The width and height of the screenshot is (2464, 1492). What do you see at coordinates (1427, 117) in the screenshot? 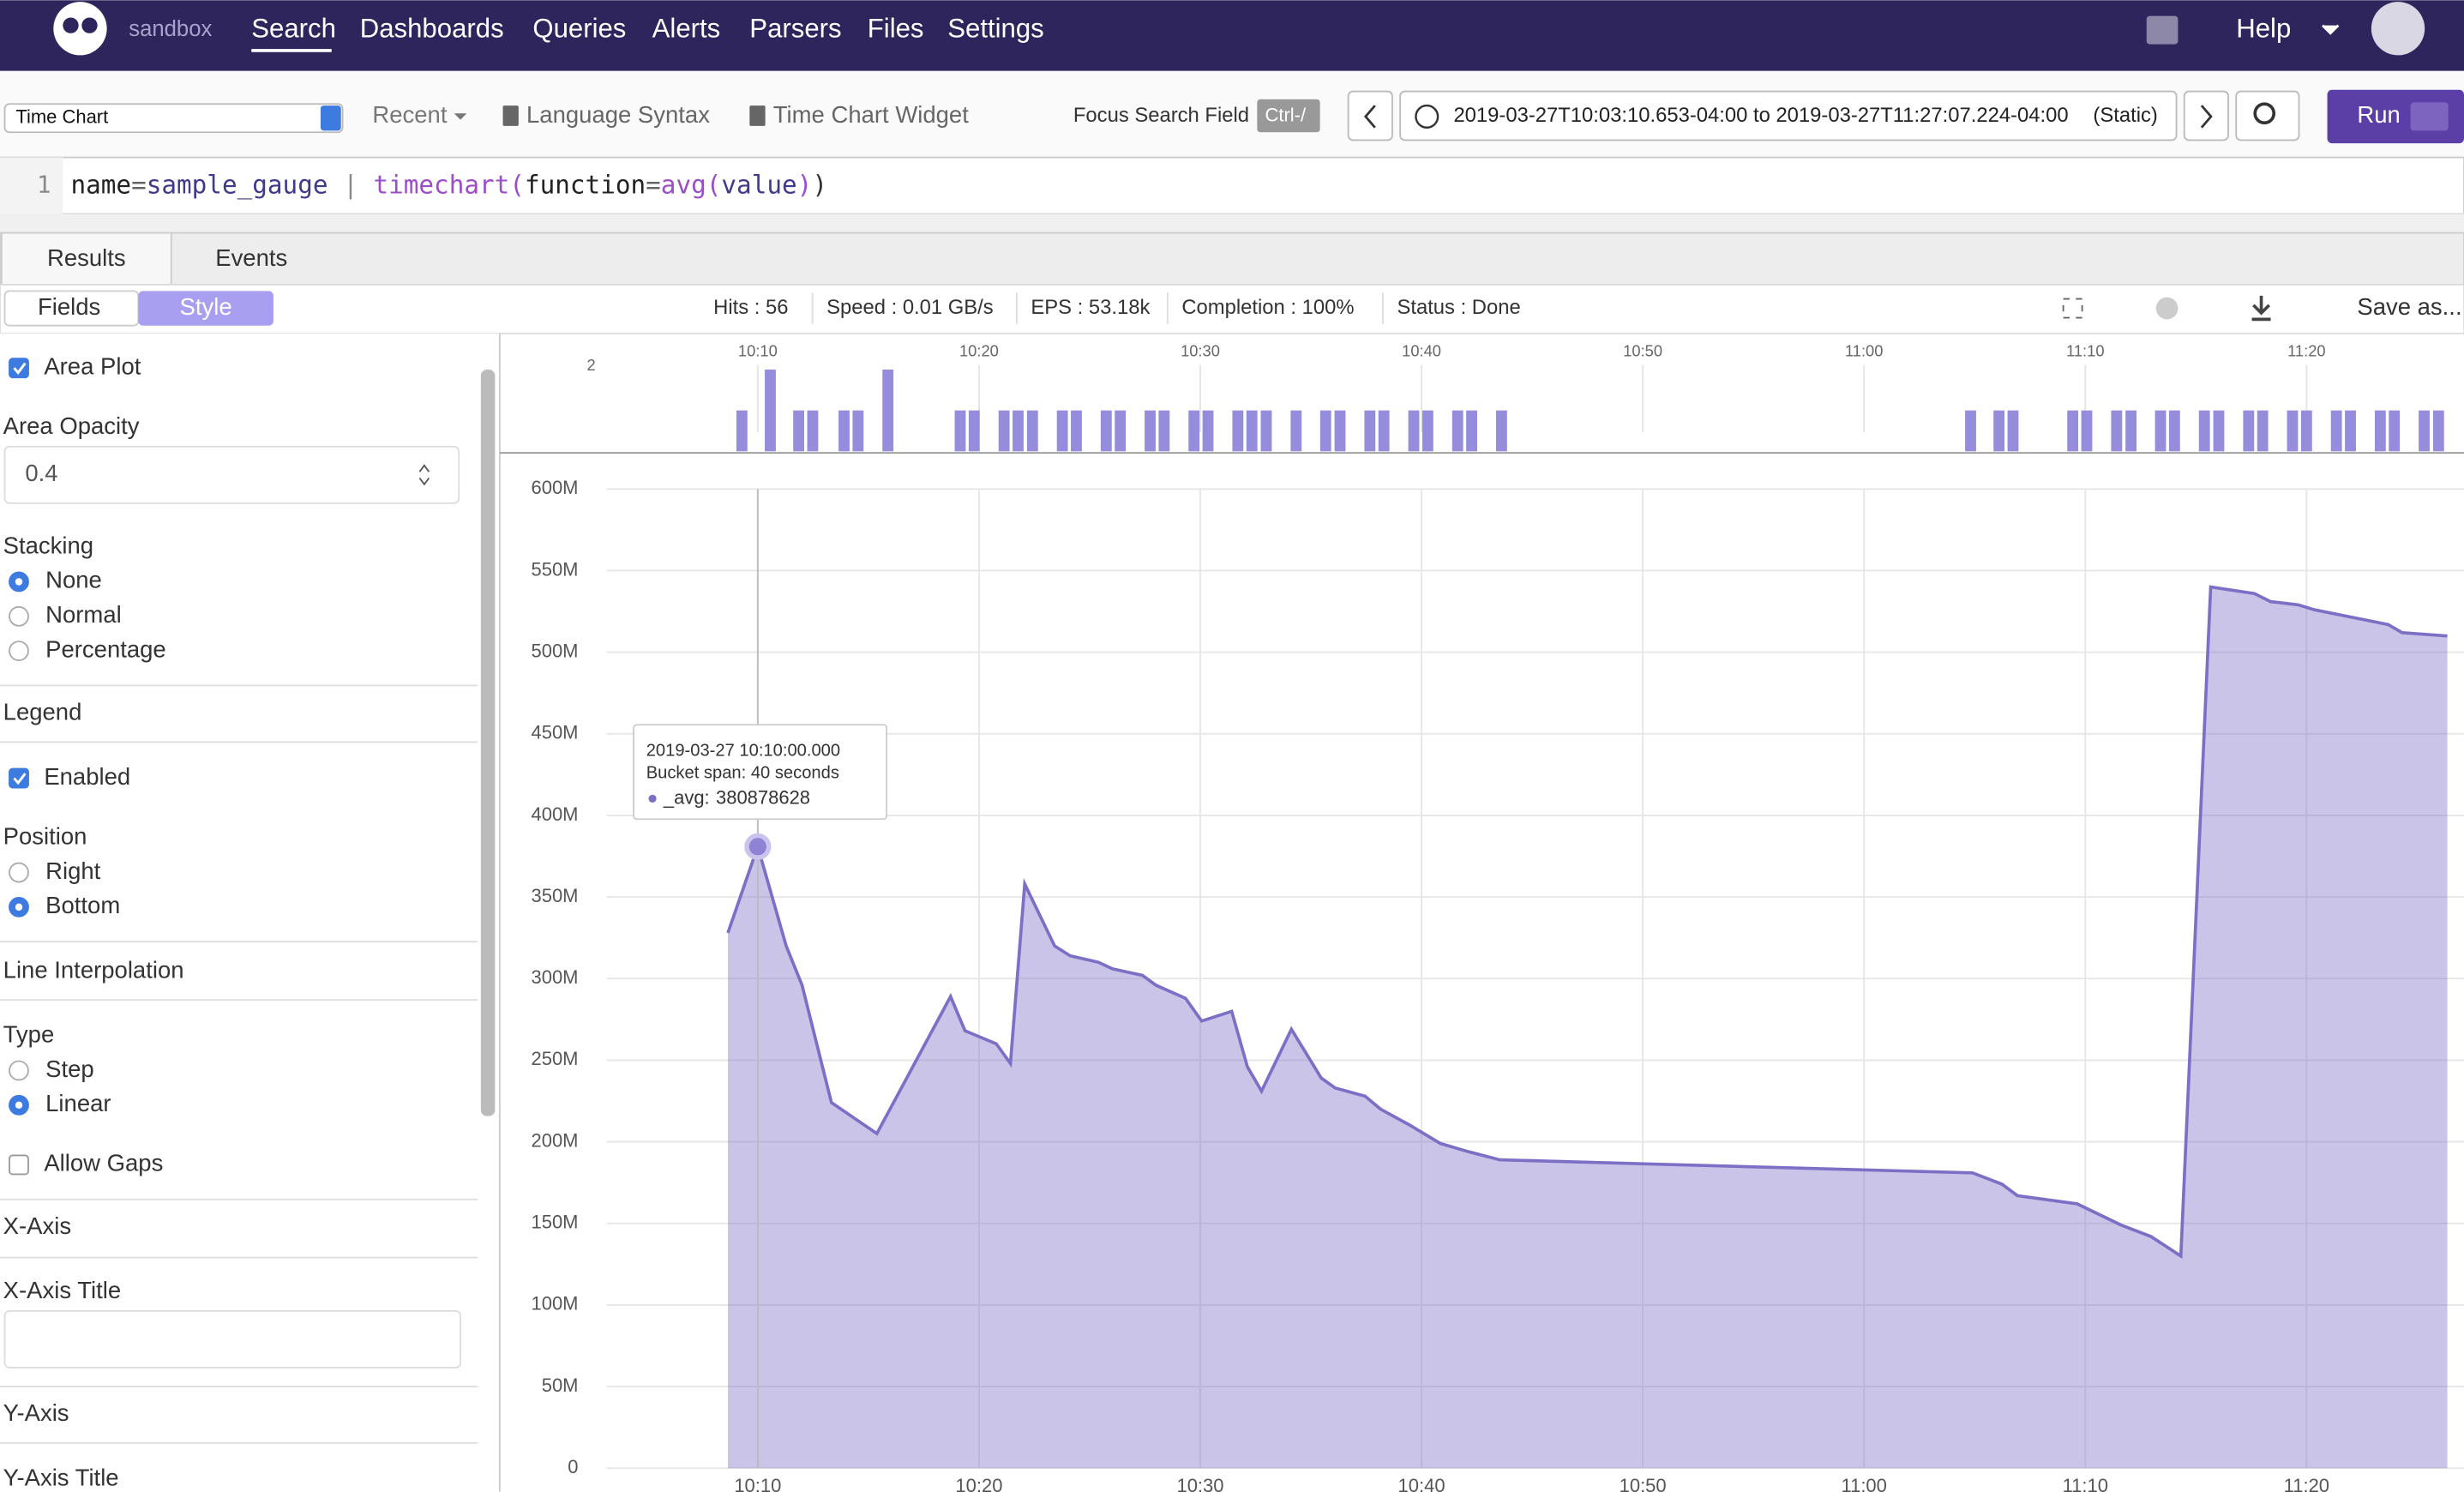
I see `clock-icon` at bounding box center [1427, 117].